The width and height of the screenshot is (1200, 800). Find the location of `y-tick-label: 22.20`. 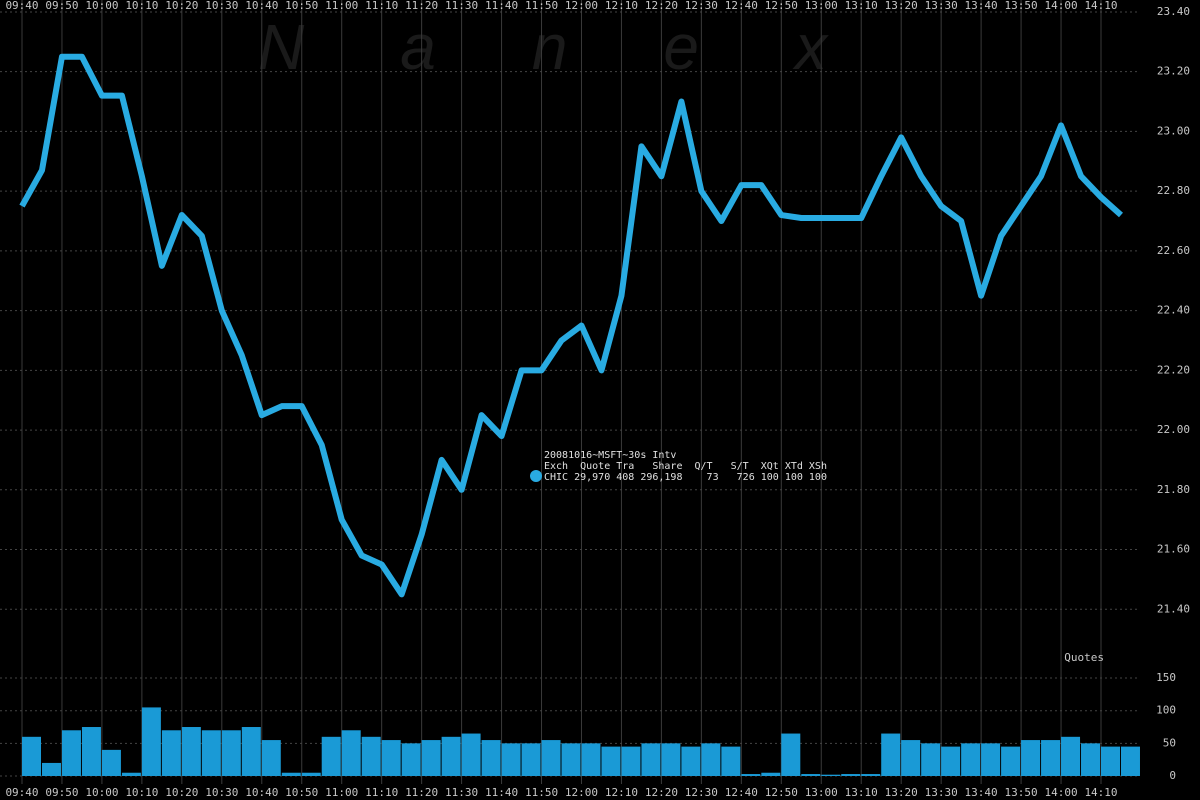

y-tick-label: 22.20 is located at coordinates (1173, 369).